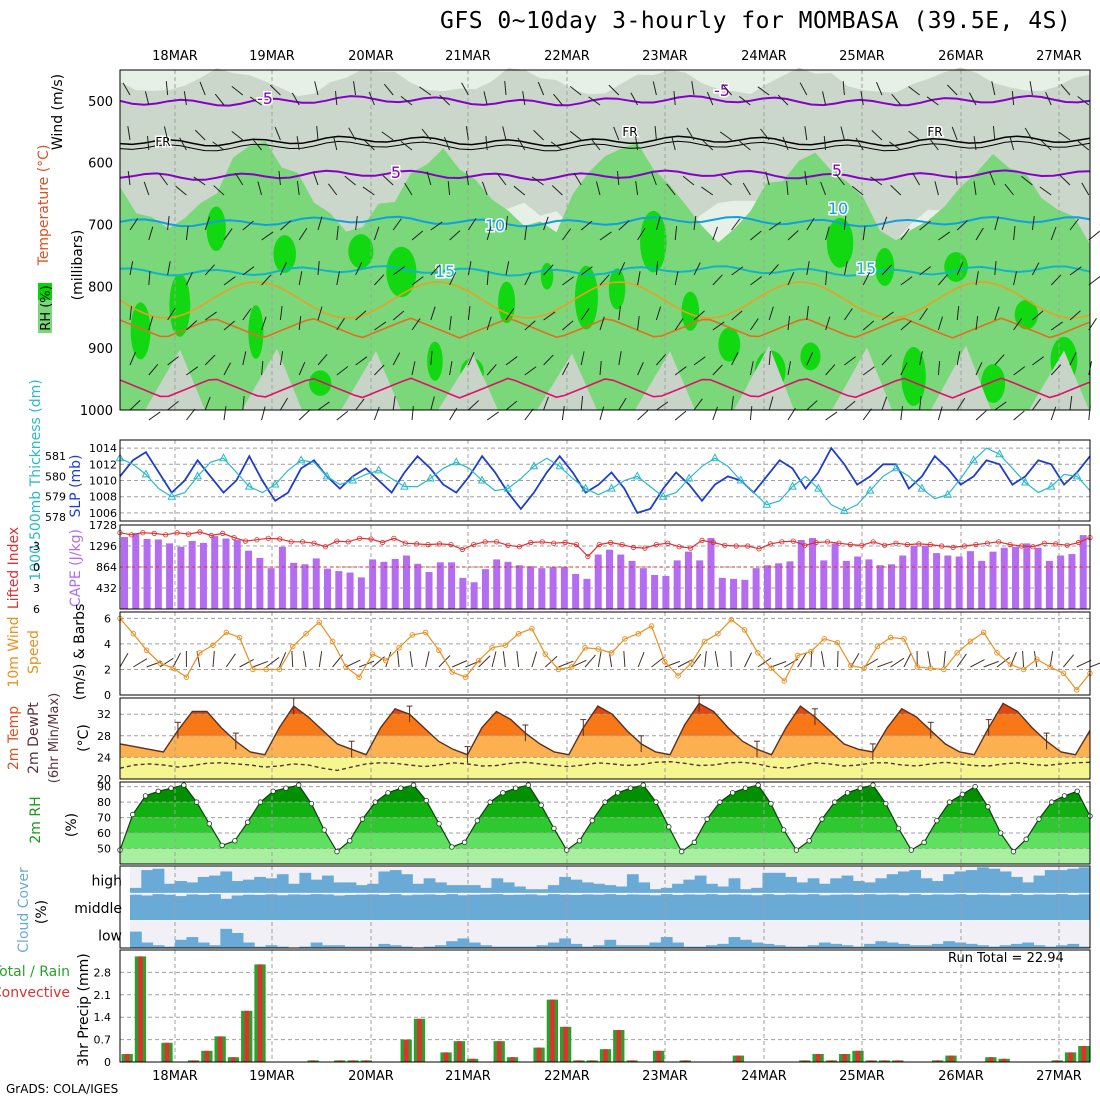 This screenshot has width=1100, height=1100. Describe the element at coordinates (46, 307) in the screenshot. I see `axis-title-rh: RH (%)` at that location.